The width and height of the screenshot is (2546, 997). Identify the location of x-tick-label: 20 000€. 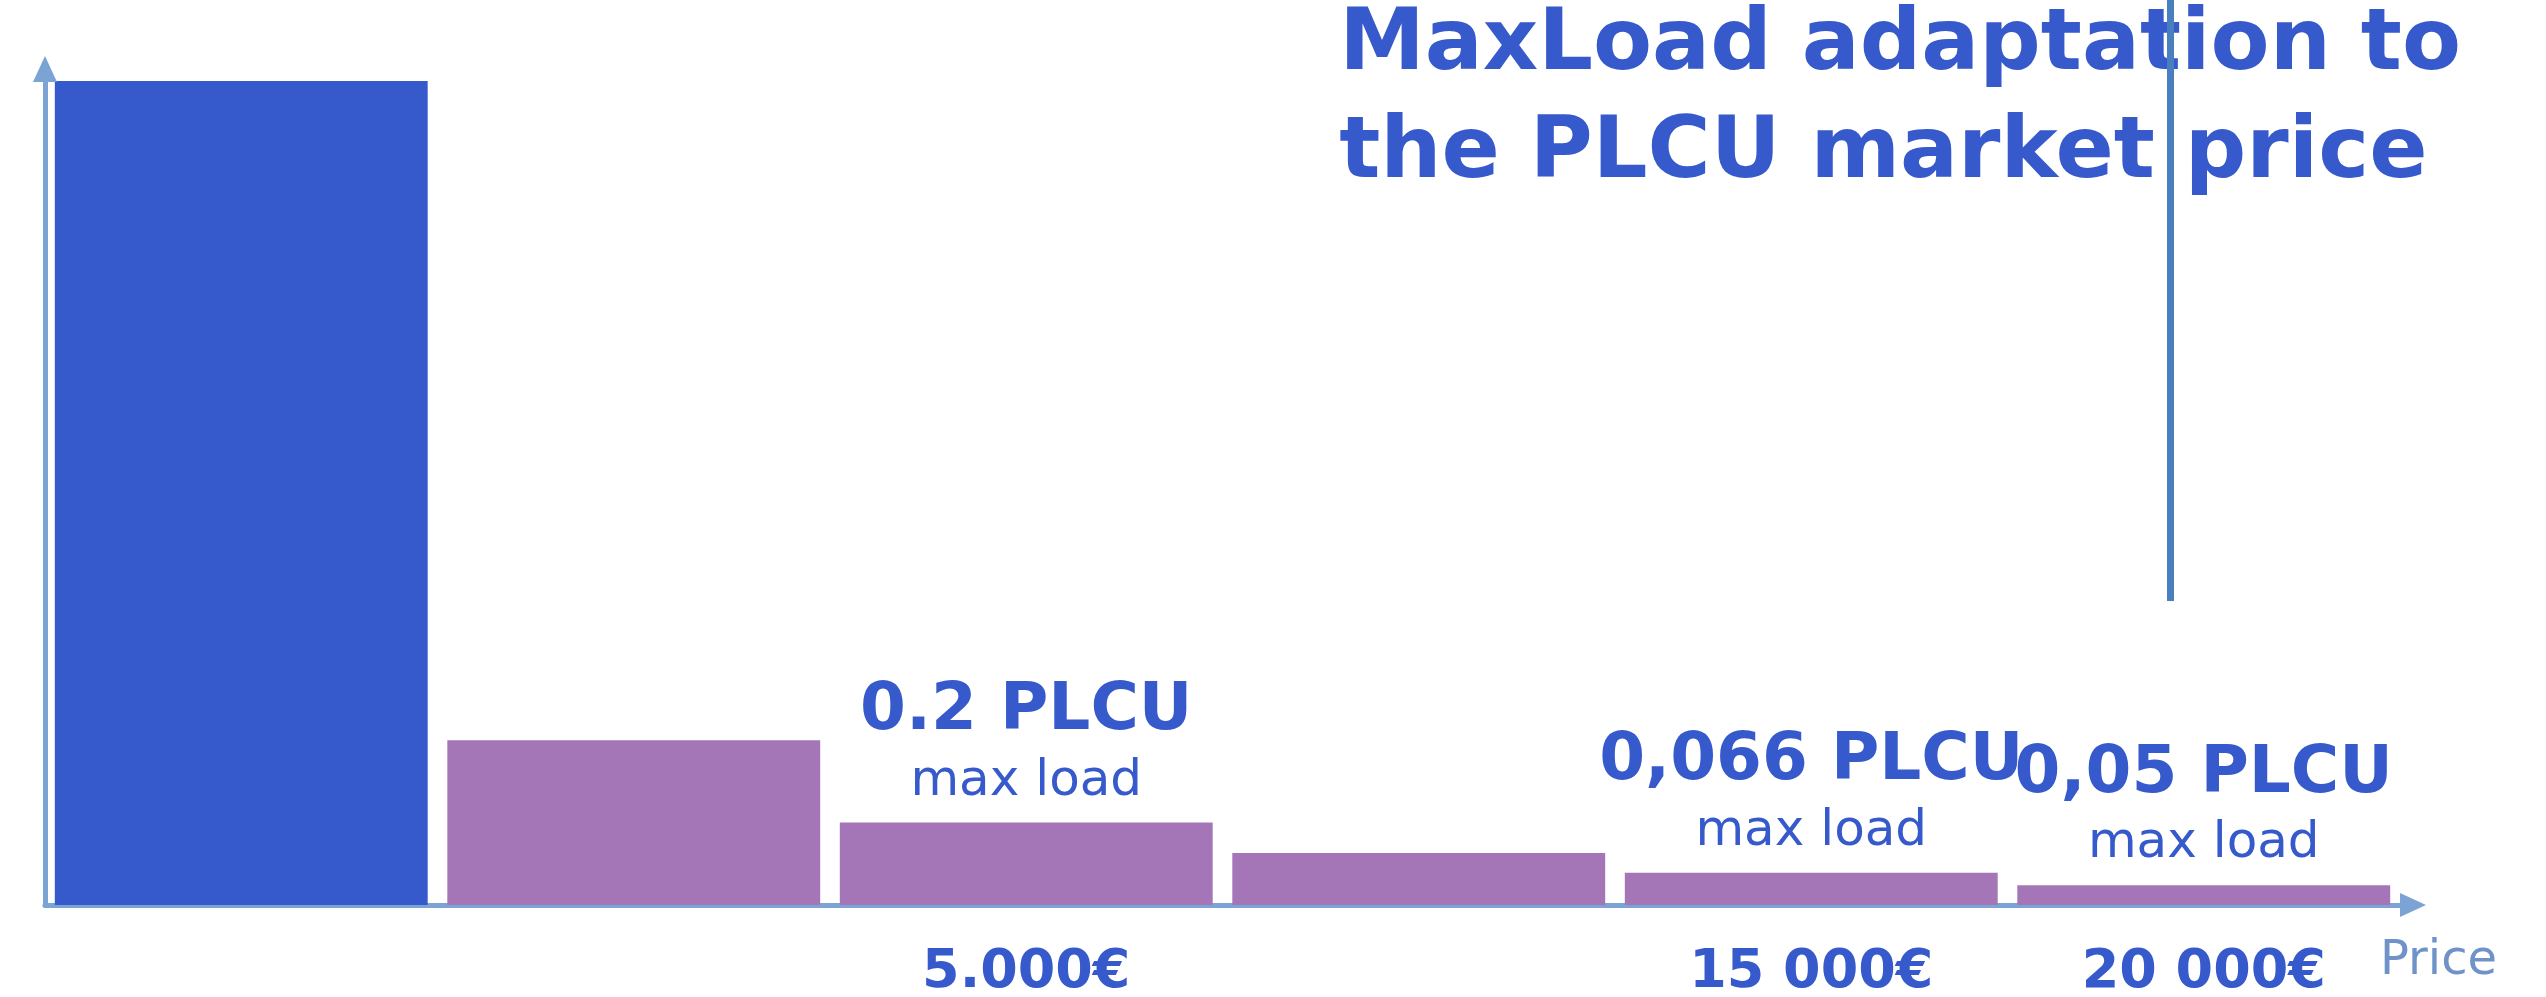
(2203, 966).